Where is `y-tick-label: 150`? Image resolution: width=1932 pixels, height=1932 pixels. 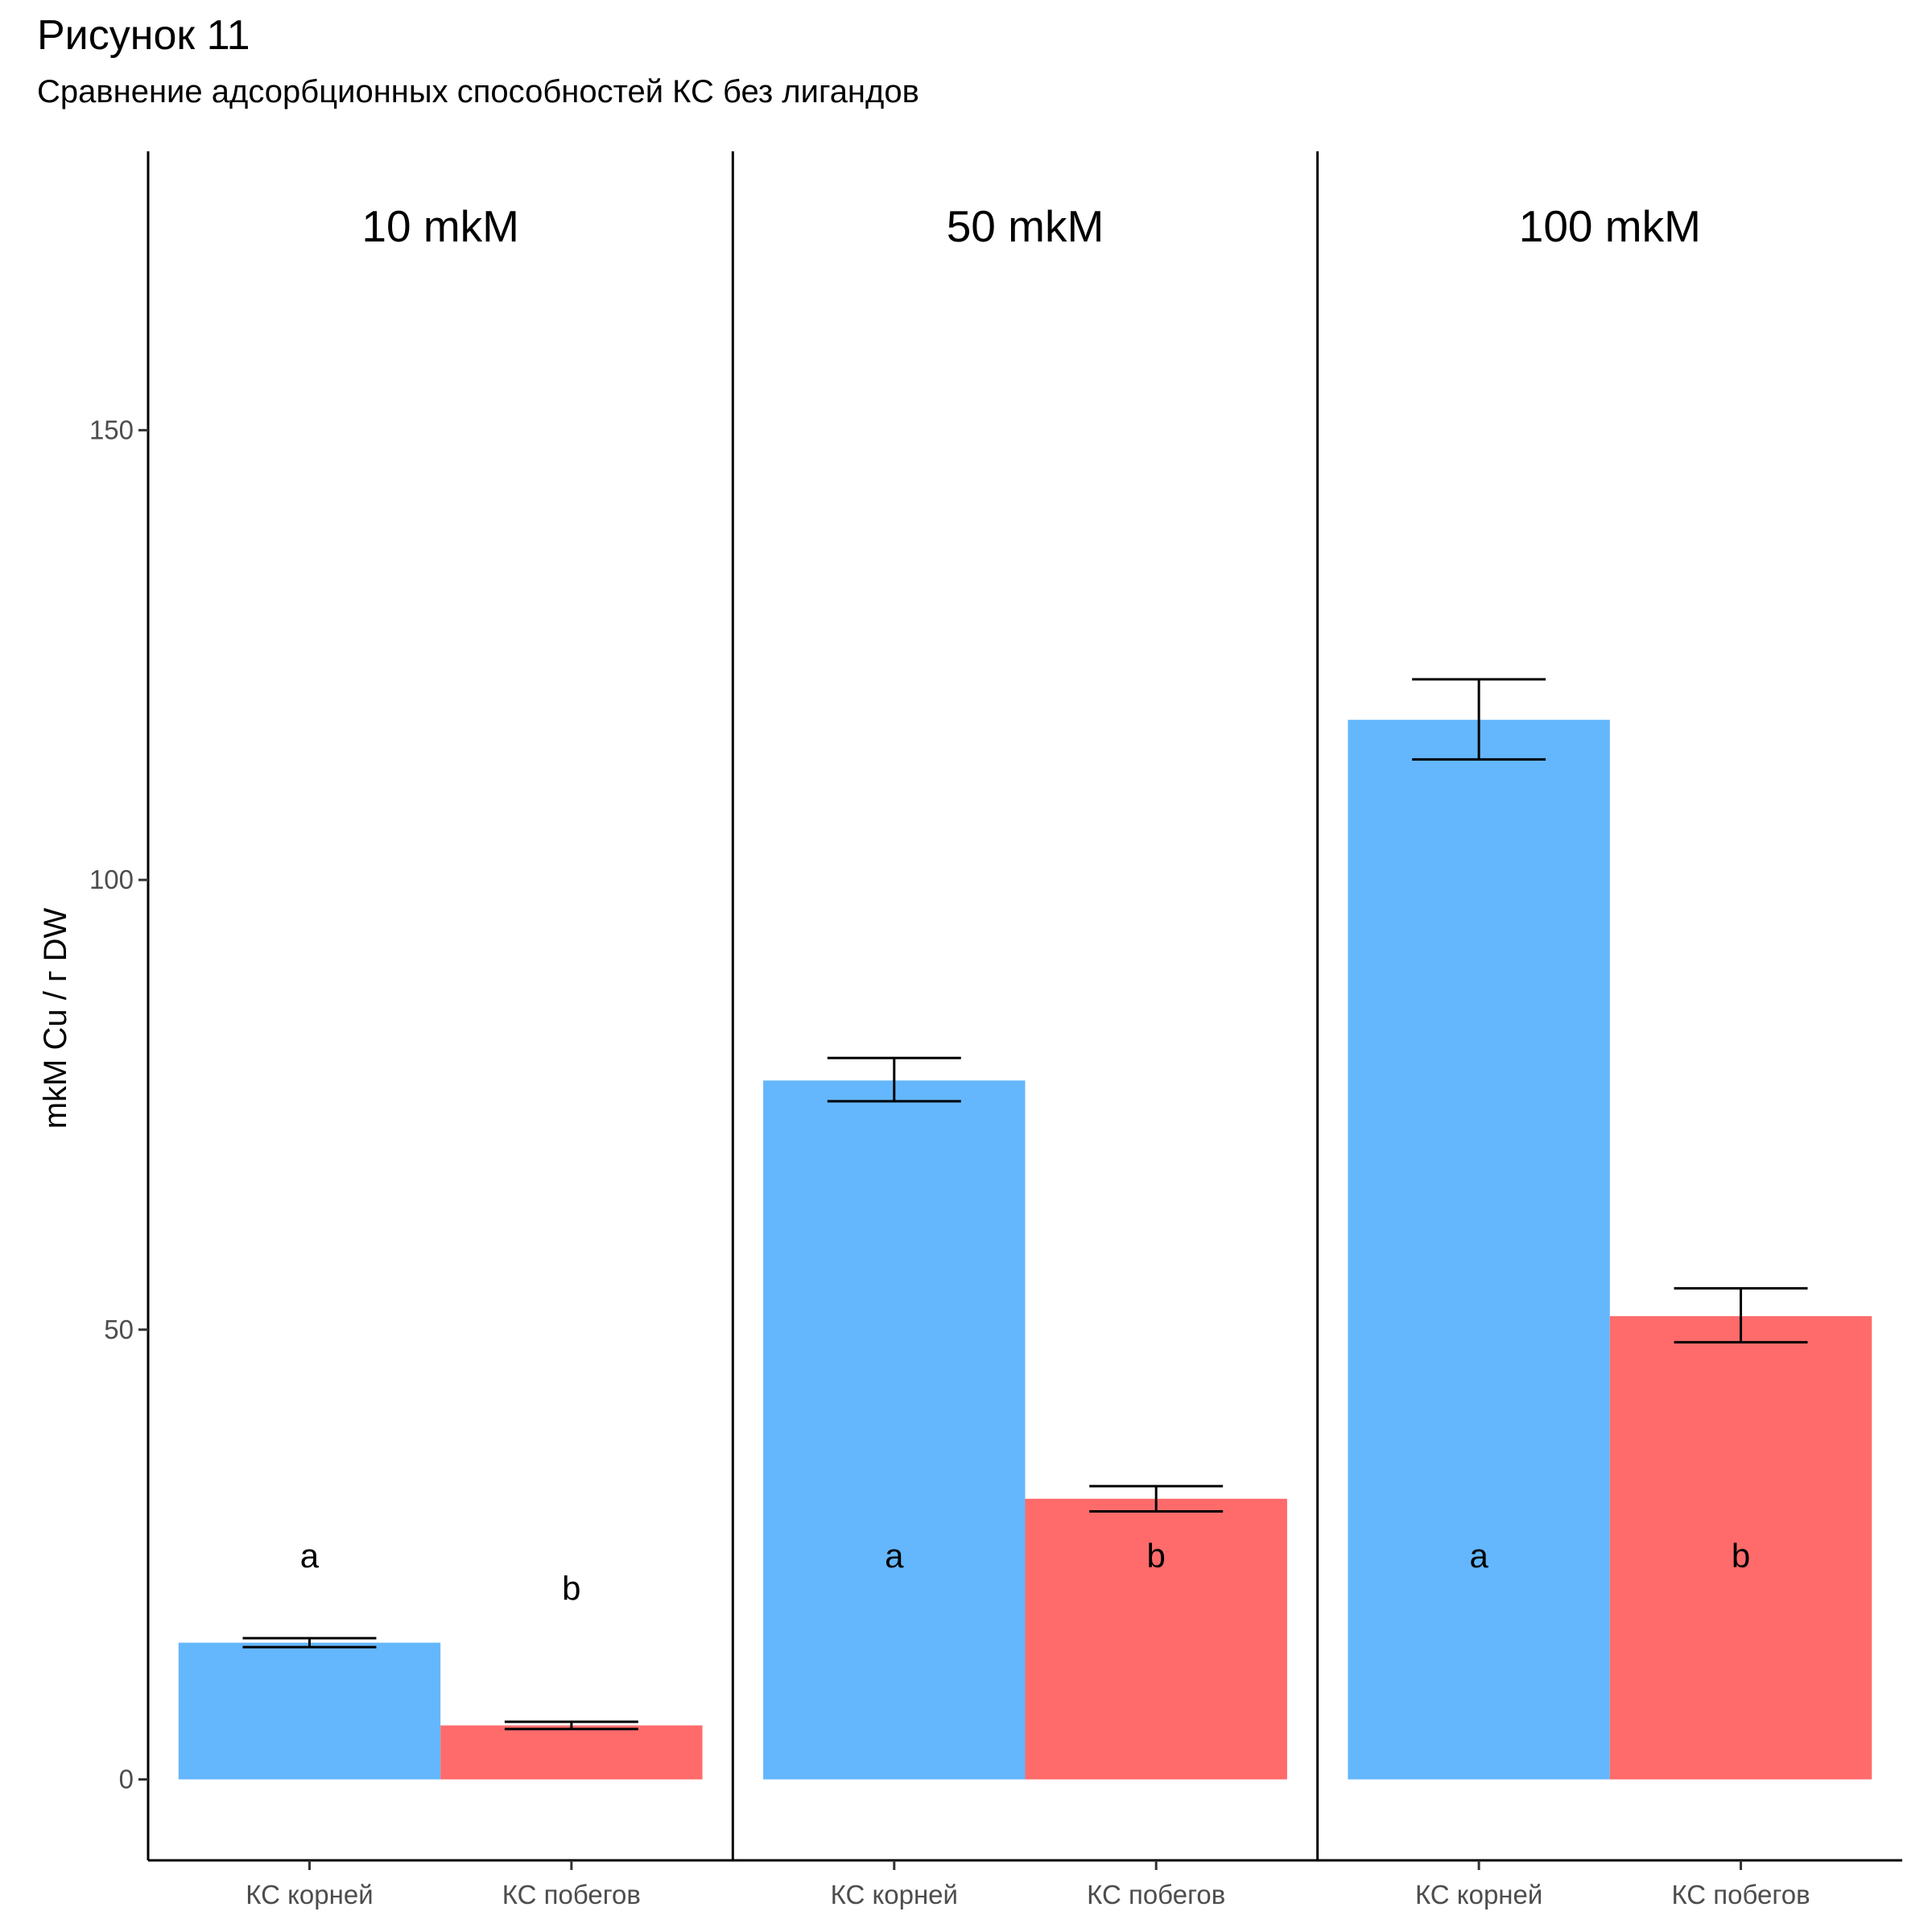
y-tick-label: 150 is located at coordinates (111, 429).